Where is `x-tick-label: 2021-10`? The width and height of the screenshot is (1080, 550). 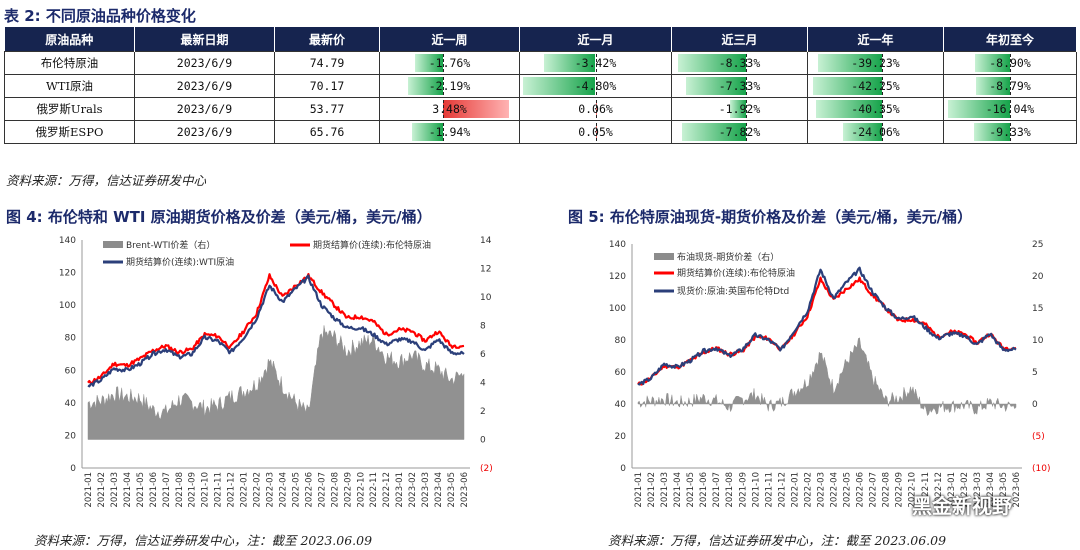
x-tick-label: 2021-10 is located at coordinates (206, 490).